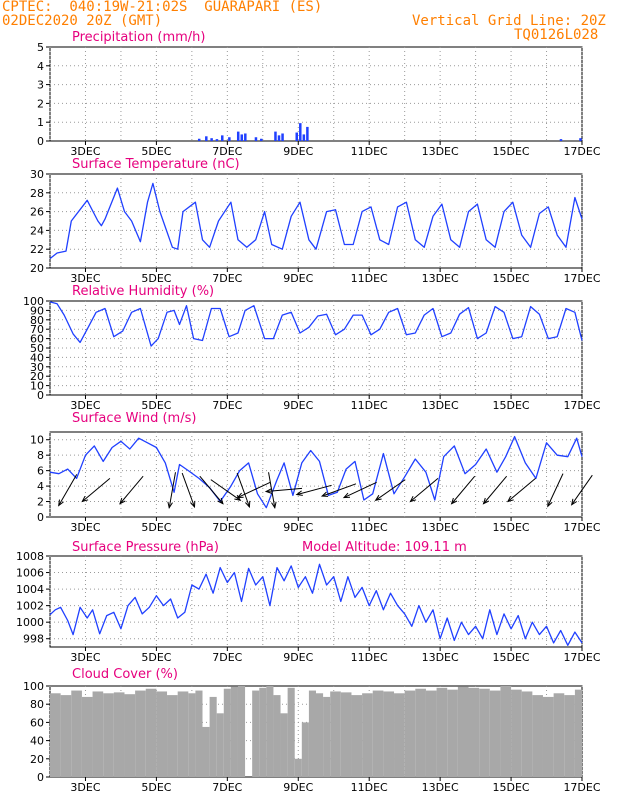 The height and width of the screenshot is (800, 618). Describe the element at coordinates (37, 741) in the screenshot. I see `y-tick-label: 40` at that location.